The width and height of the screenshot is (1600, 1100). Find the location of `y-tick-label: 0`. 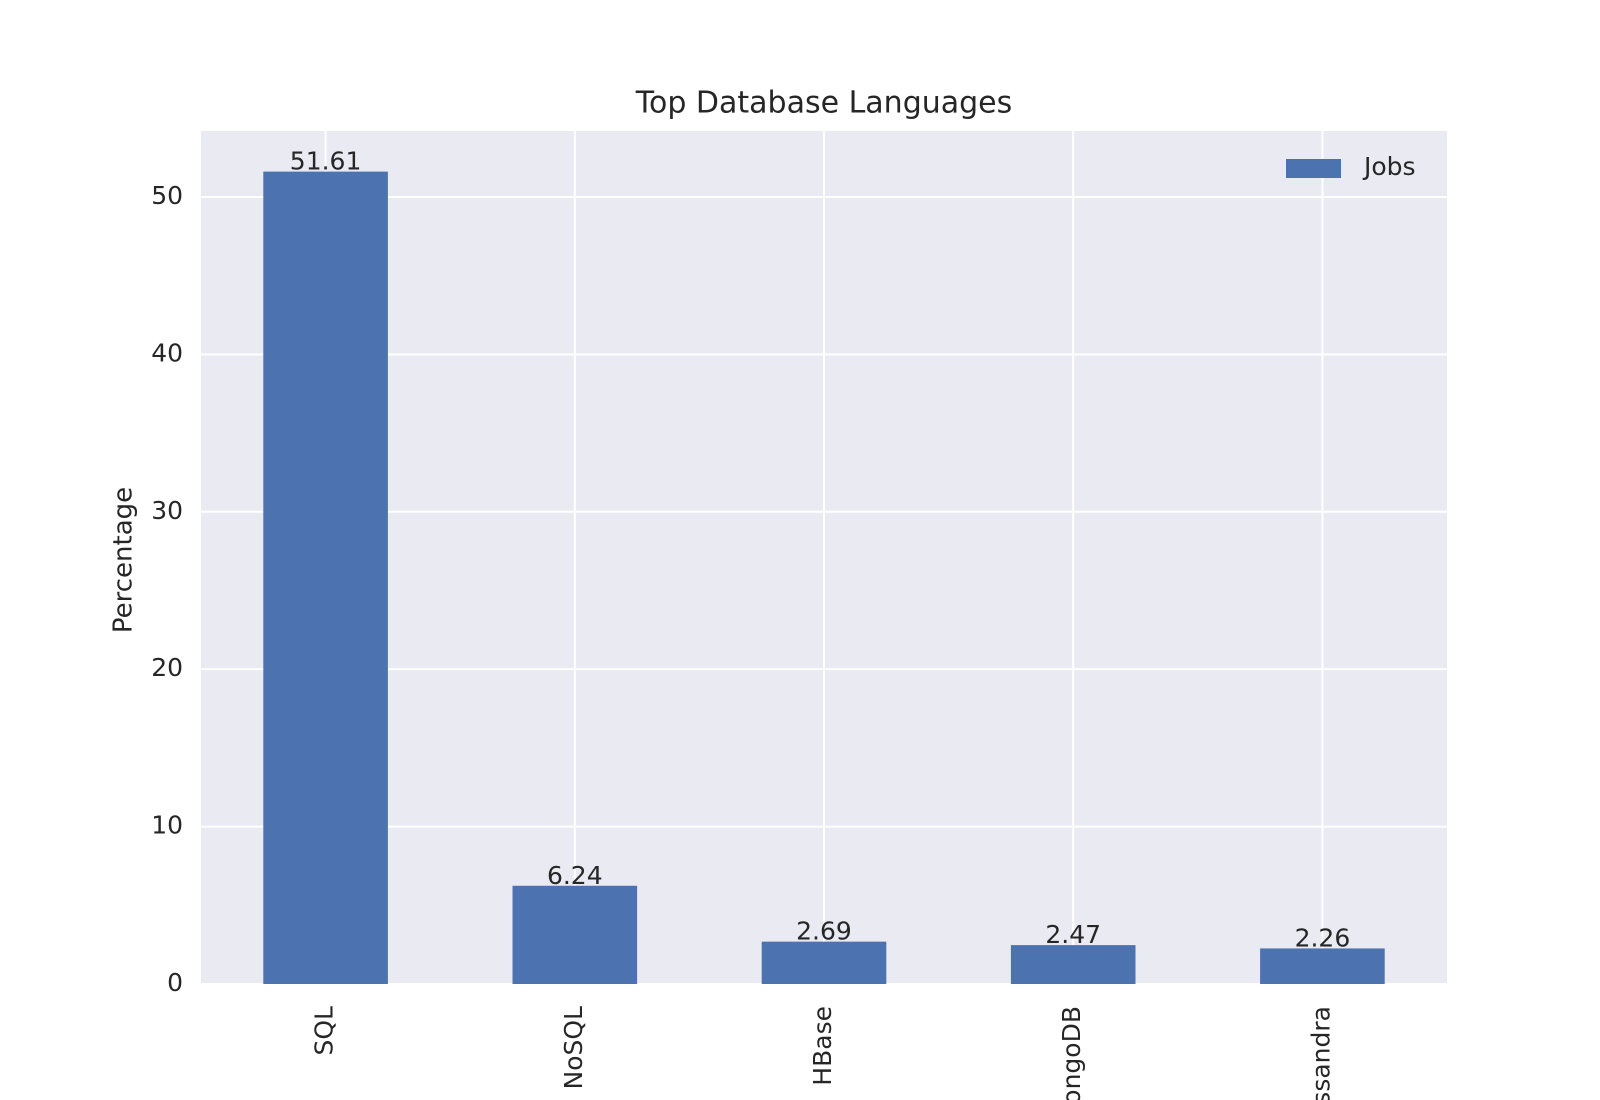

y-tick-label: 0 is located at coordinates (175, 982).